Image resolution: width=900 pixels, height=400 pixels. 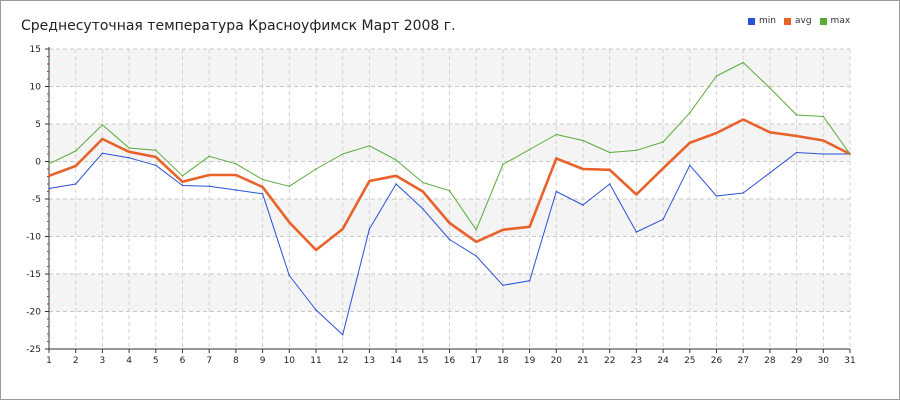 What do you see at coordinates (396, 361) in the screenshot?
I see `x-tick-label: 14` at bounding box center [396, 361].